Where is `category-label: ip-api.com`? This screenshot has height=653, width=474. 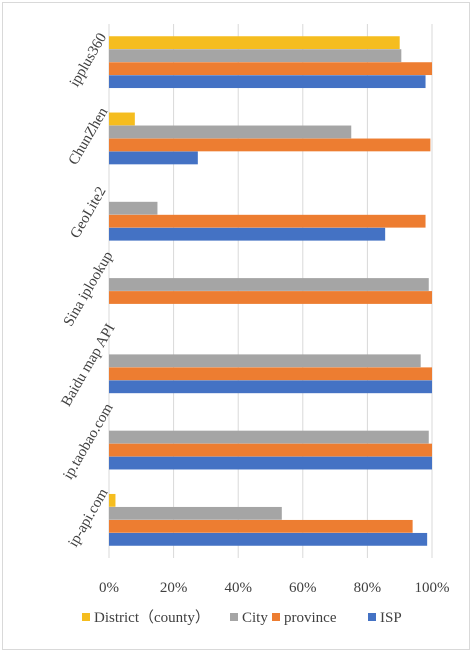 category-label: ip-api.com is located at coordinates (88, 518).